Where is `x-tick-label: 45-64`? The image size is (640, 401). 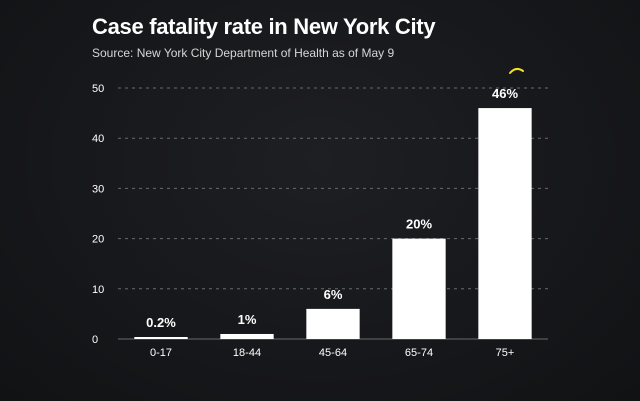 x-tick-label: 45-64 is located at coordinates (333, 353).